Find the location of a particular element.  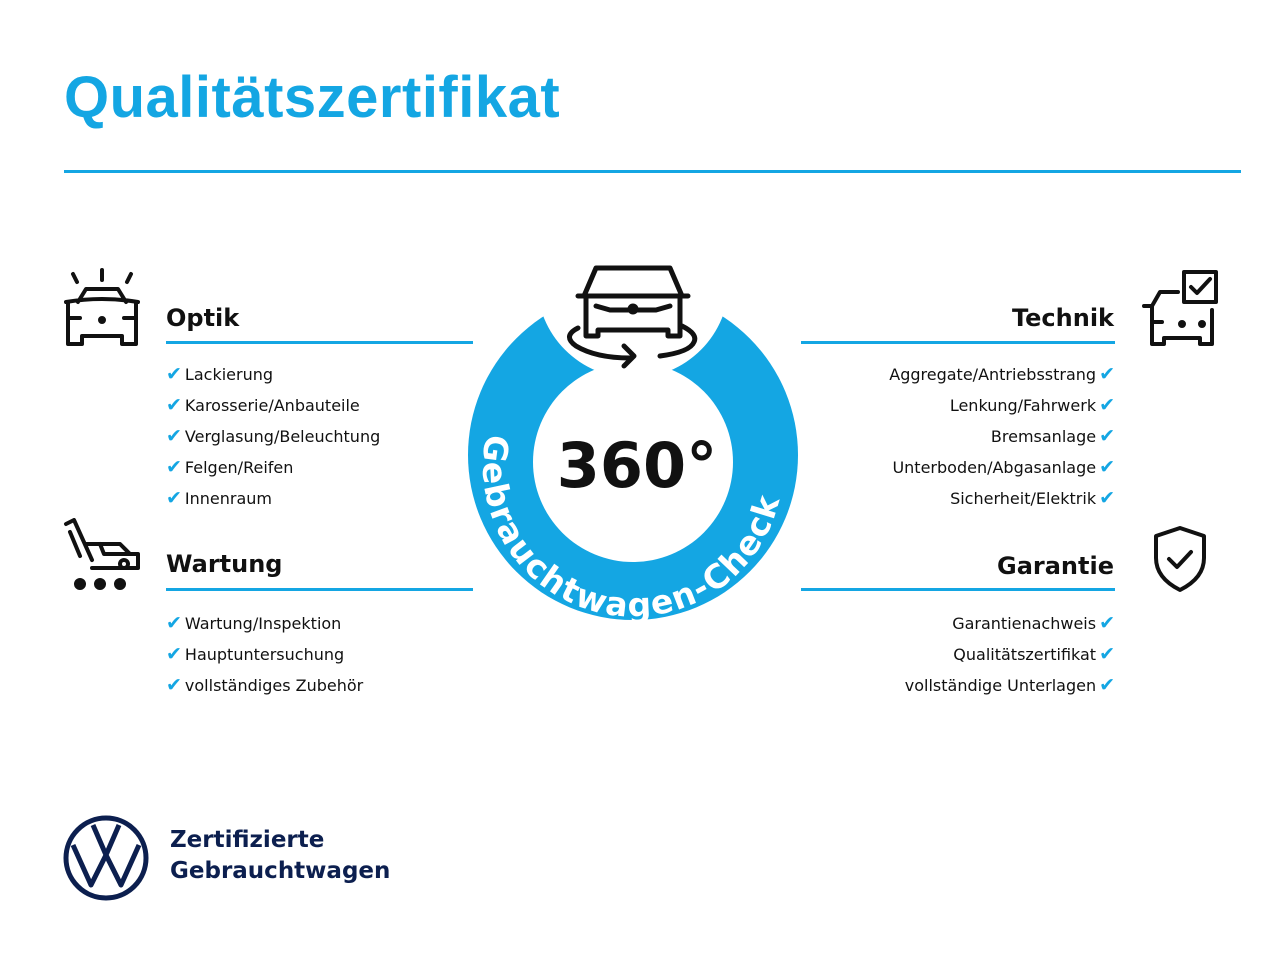

section-title-garantie: Garantie is located at coordinates (1055, 566).